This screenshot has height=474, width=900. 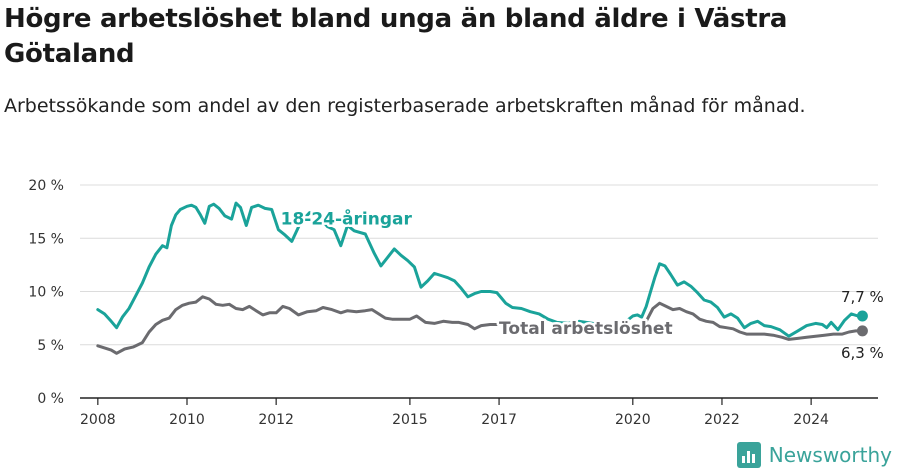 I want to click on y-tick-label: 0 %, so click(x=50, y=399).